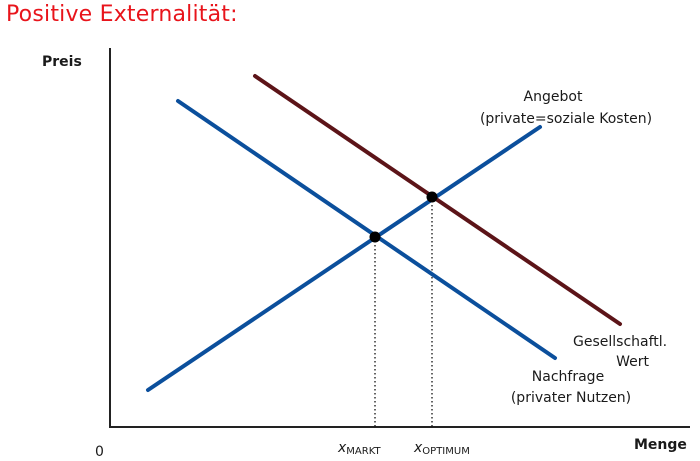 The height and width of the screenshot is (461, 700). I want to click on optimum-subscript: OPTIMUM, so click(446, 451).